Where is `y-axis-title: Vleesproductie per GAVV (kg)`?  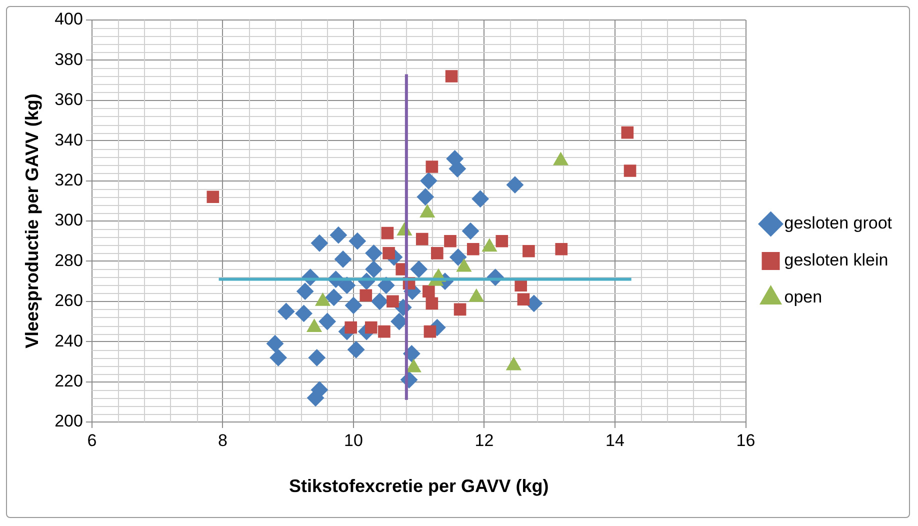 y-axis-title: Vleesproductie per GAVV (kg) is located at coordinates (32, 221).